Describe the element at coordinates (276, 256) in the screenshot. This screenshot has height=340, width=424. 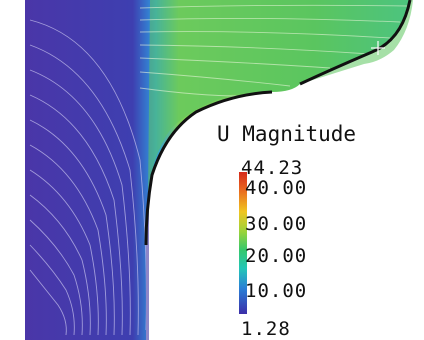
I see `legend-tick: 20.00` at that location.